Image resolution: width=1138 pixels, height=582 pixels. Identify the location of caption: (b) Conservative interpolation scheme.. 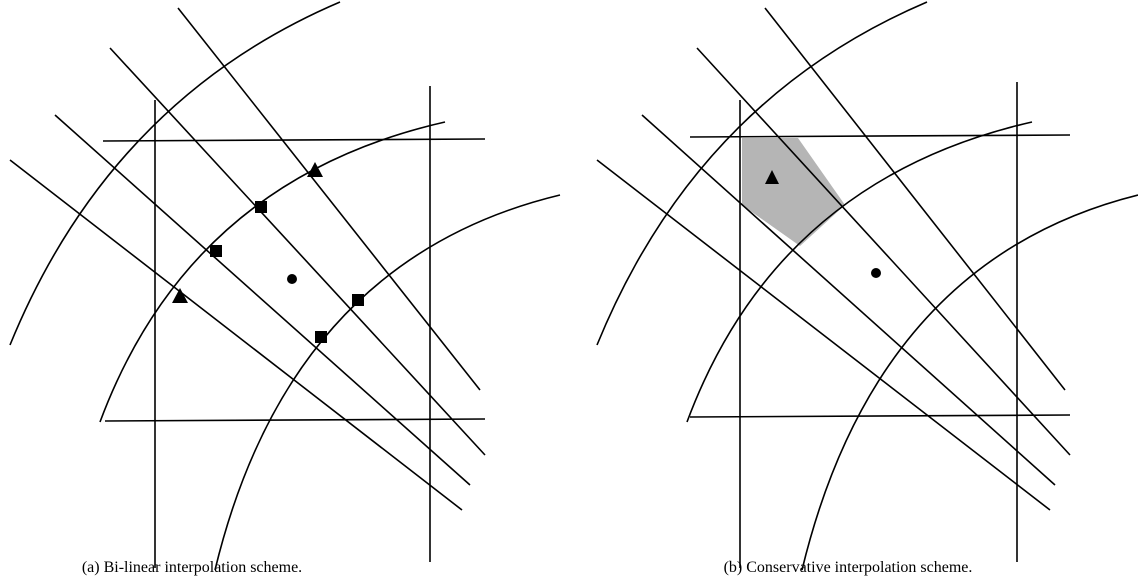
(848, 567).